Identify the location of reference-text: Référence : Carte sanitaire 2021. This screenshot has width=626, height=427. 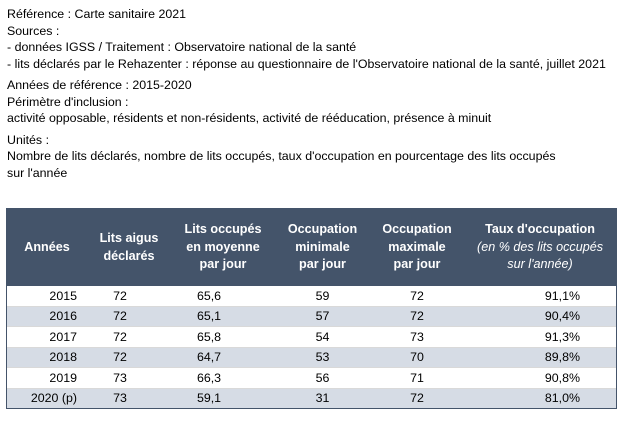
(97, 14).